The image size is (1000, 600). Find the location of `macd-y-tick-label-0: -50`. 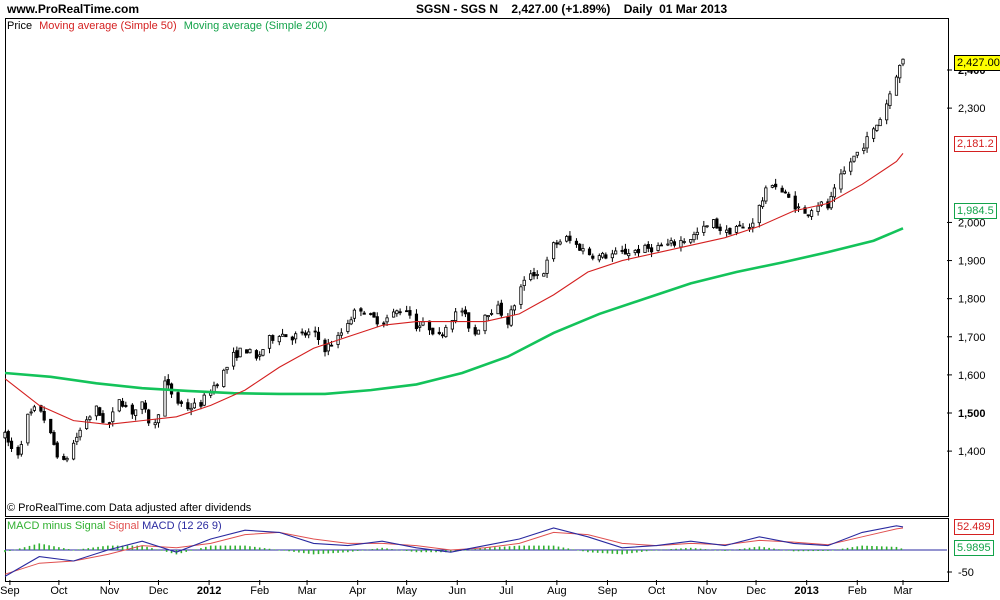

macd-y-tick-label-0: -50 is located at coordinates (966, 573).